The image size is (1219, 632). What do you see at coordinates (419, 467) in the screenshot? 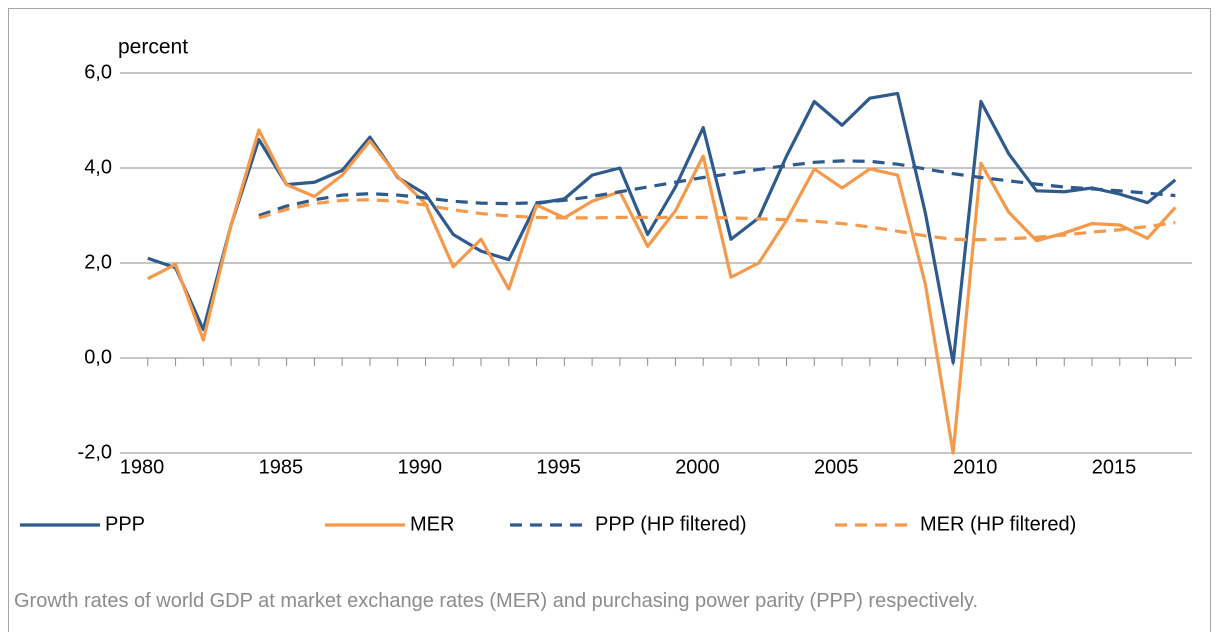
I see `x-tick-label: 1990` at bounding box center [419, 467].